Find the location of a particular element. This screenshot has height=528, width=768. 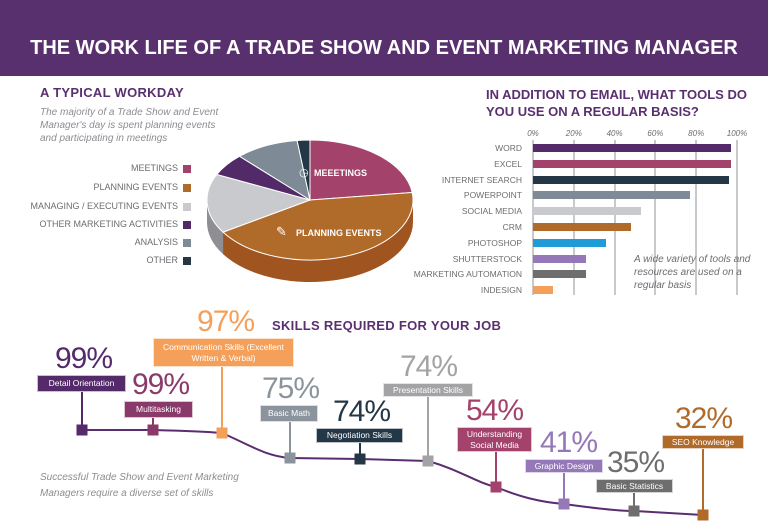

header-band is located at coordinates (384, 38).